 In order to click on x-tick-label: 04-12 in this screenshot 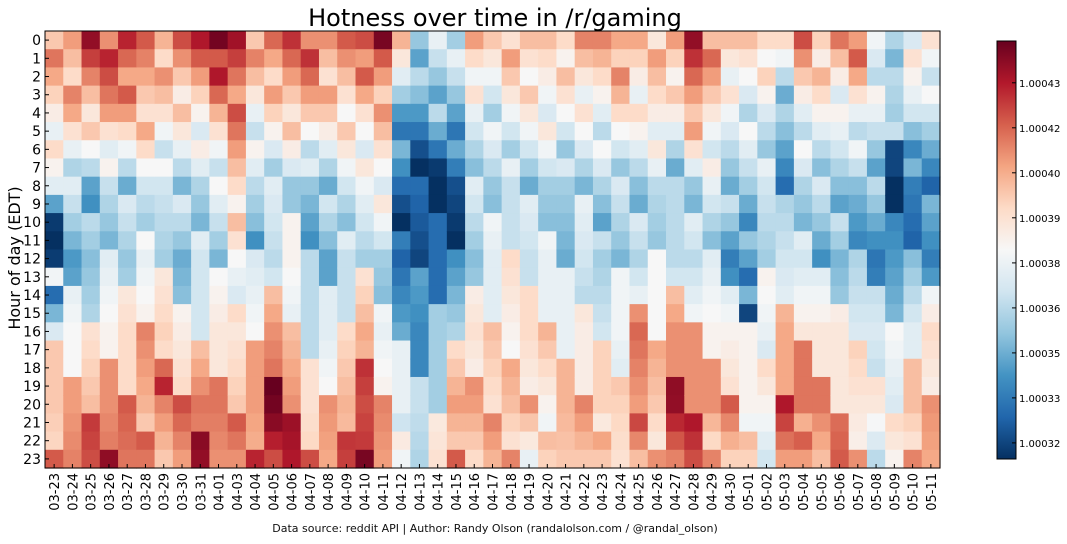, I will do `click(402, 492)`.